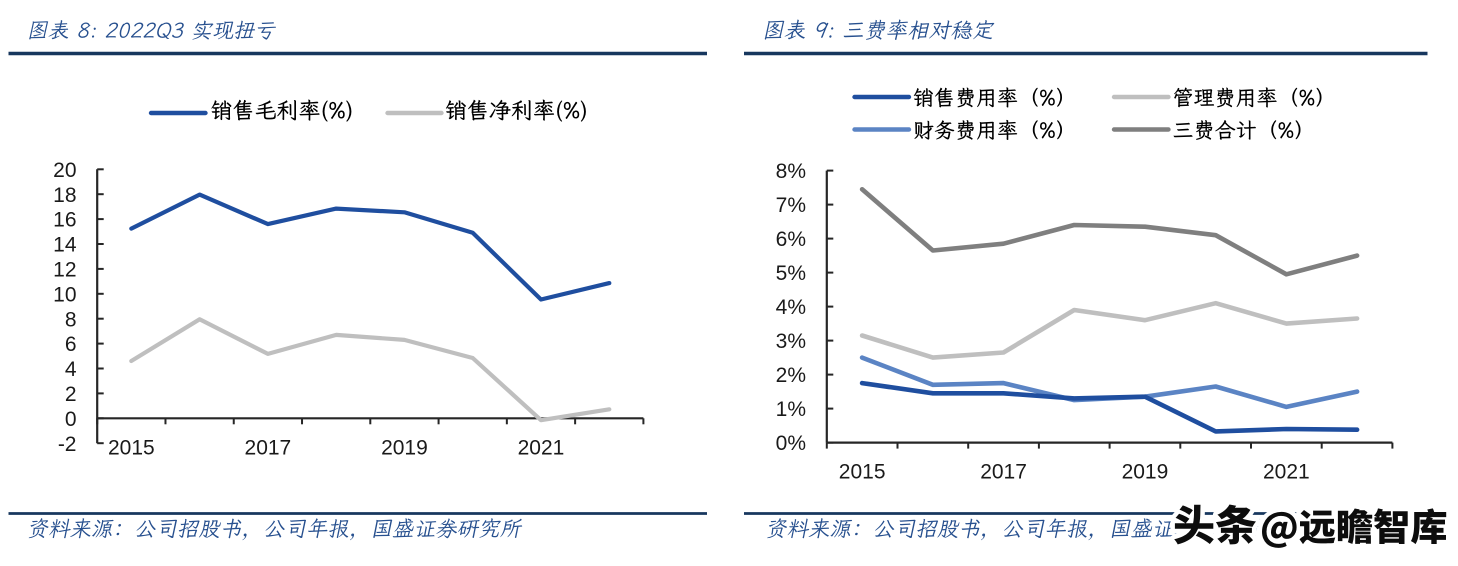 Image resolution: width=1458 pixels, height=566 pixels. What do you see at coordinates (64, 270) in the screenshot?
I see `svg-text: 12` at bounding box center [64, 270].